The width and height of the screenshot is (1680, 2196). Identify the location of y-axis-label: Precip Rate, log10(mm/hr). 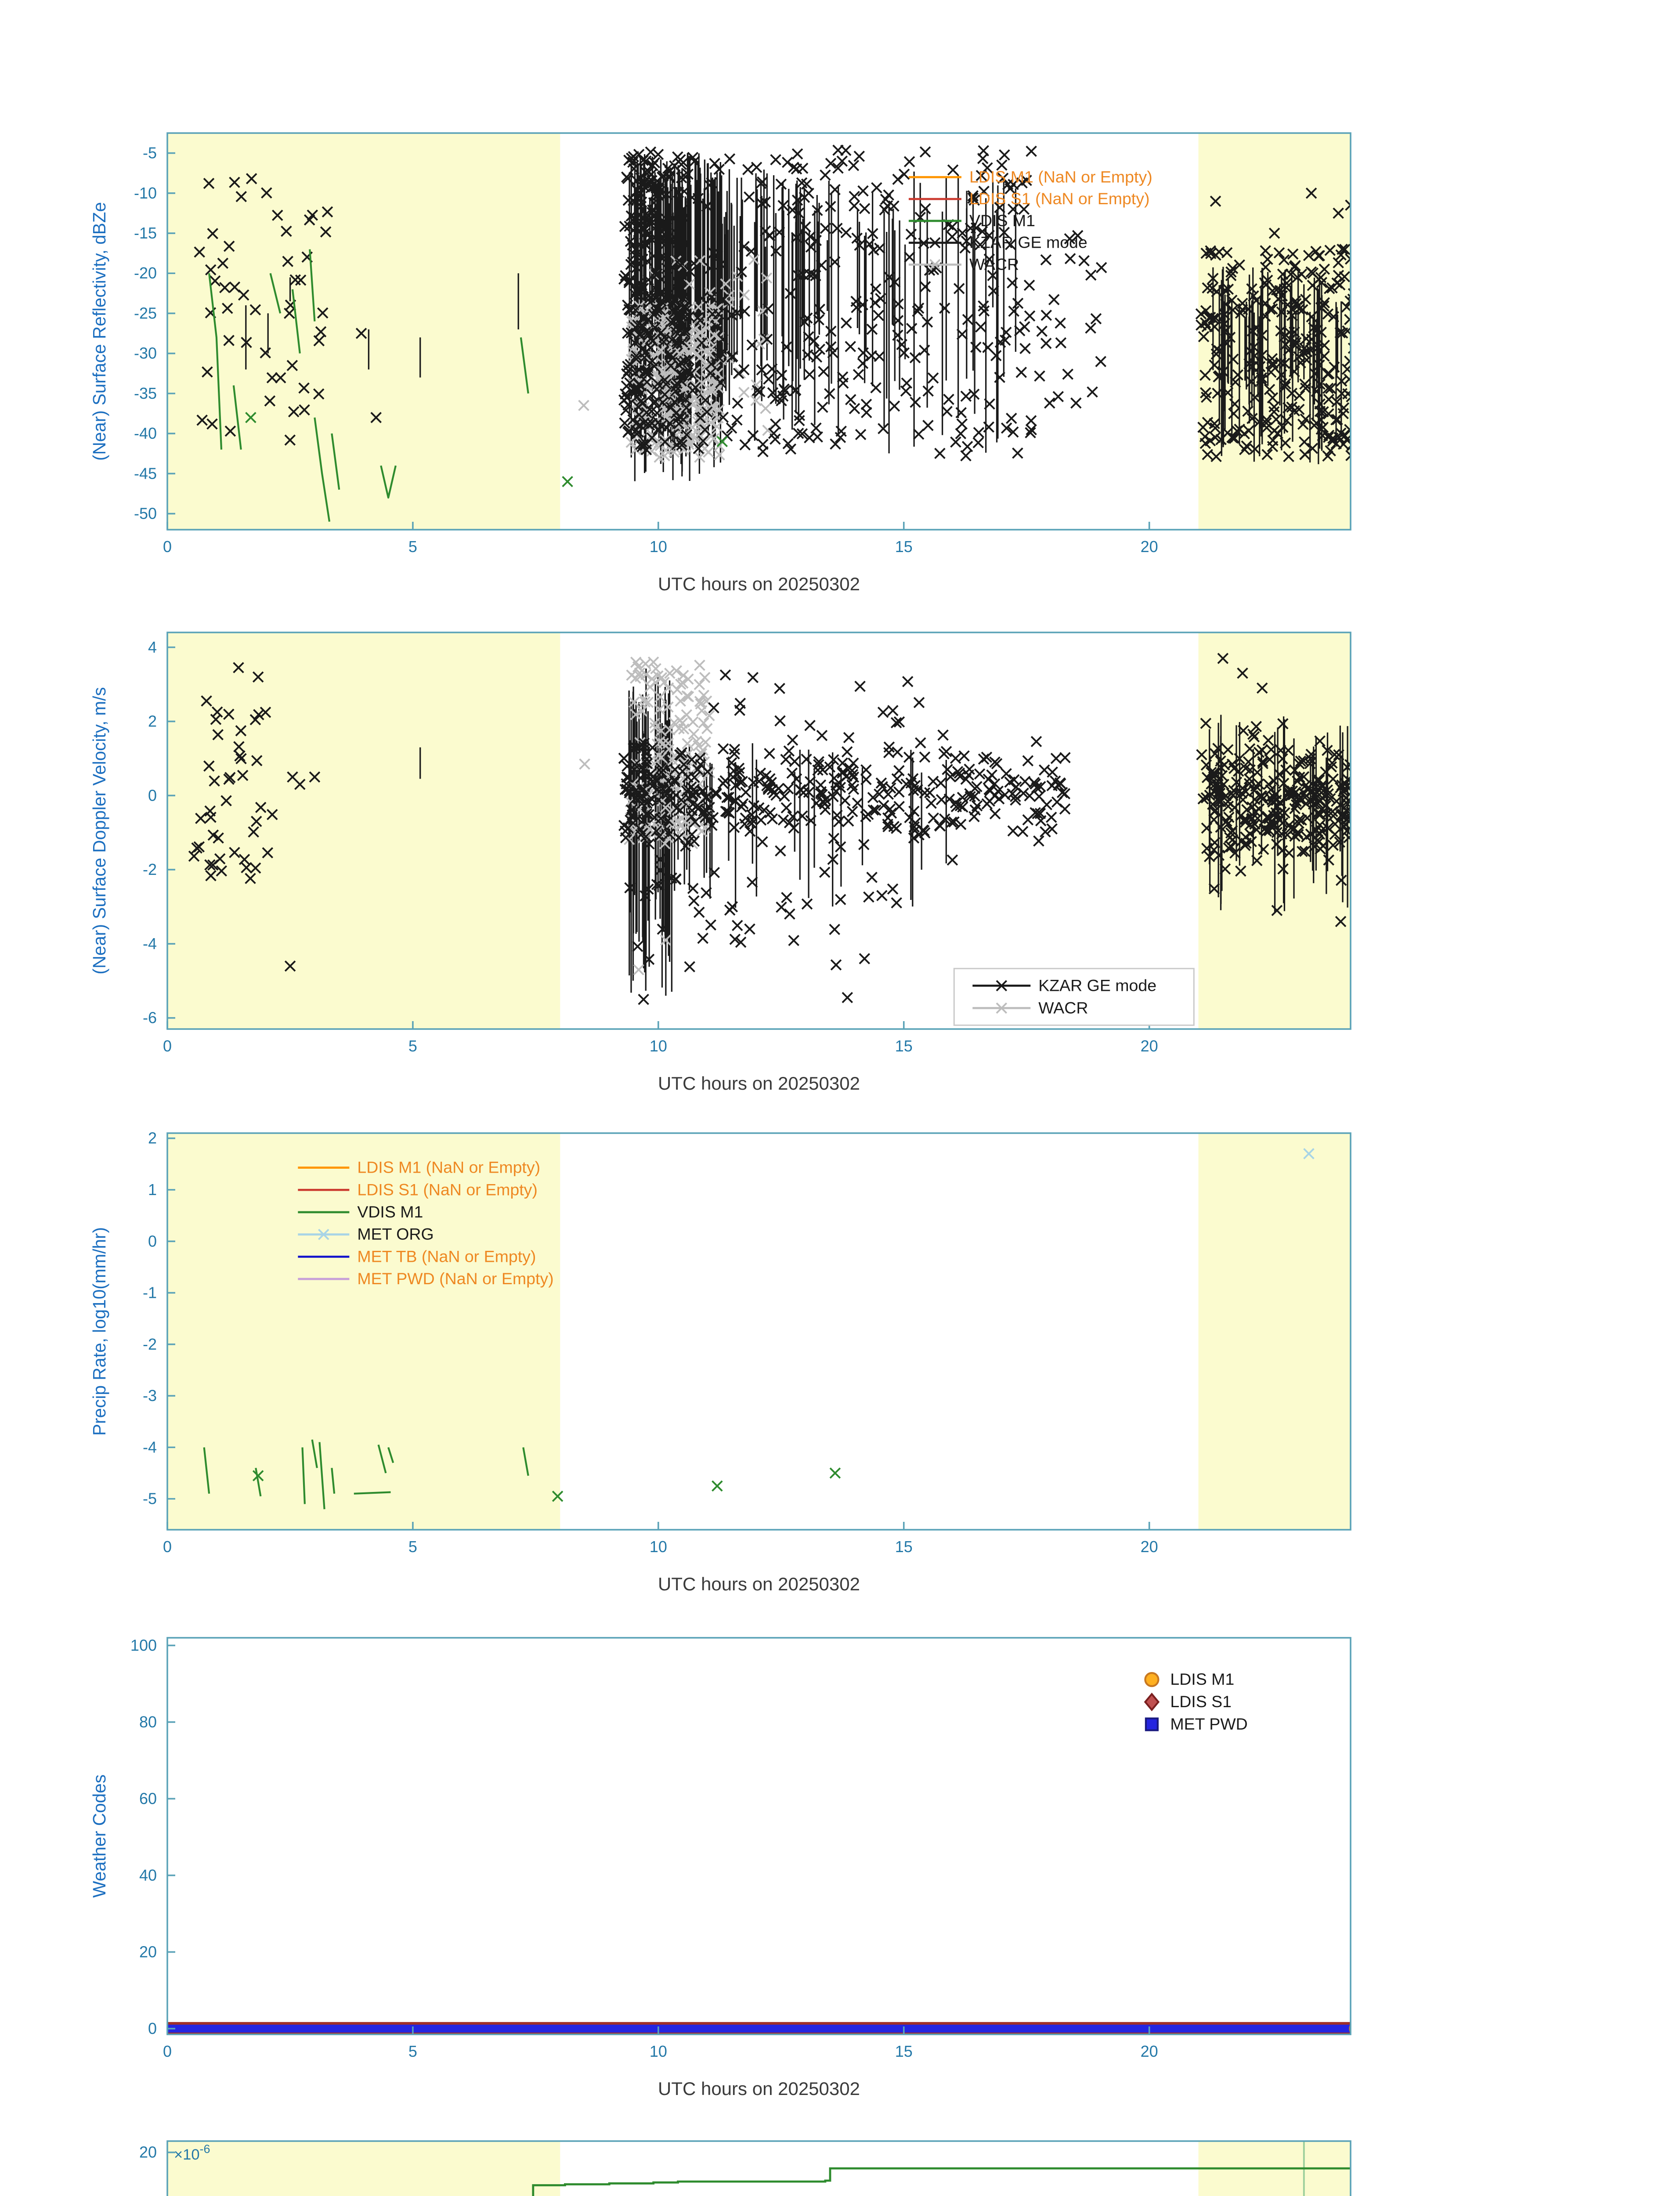
(99, 1331).